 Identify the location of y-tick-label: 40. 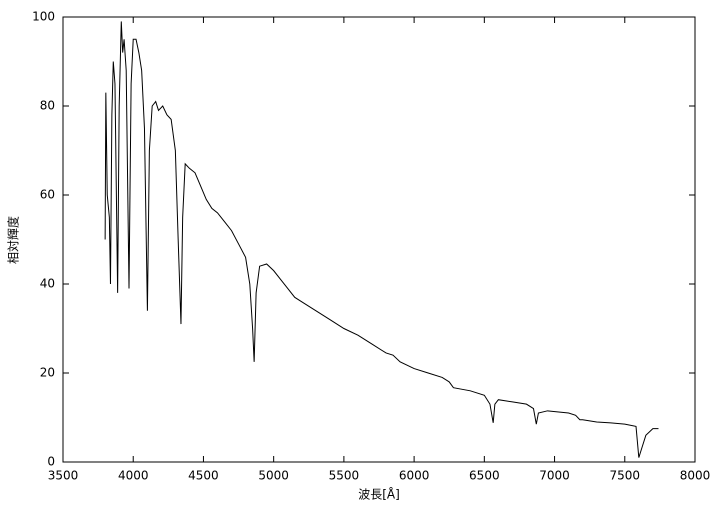
(47, 284).